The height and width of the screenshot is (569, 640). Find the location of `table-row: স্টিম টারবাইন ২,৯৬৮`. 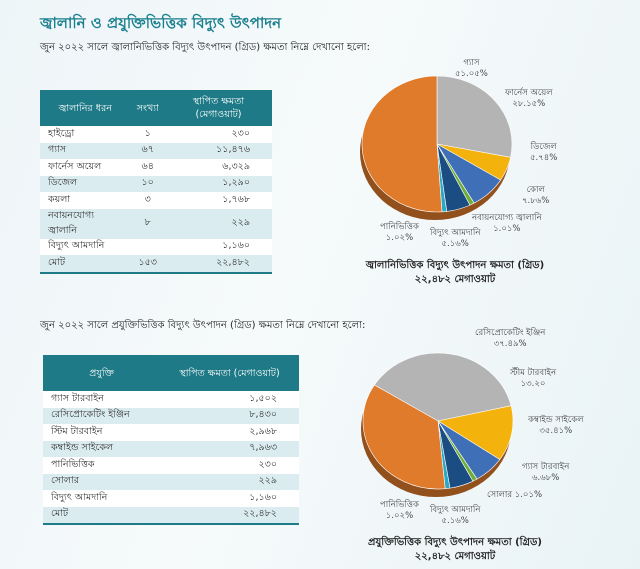

table-row: স্টিম টারবাইন ২,৯৬৮ is located at coordinates (171, 432).